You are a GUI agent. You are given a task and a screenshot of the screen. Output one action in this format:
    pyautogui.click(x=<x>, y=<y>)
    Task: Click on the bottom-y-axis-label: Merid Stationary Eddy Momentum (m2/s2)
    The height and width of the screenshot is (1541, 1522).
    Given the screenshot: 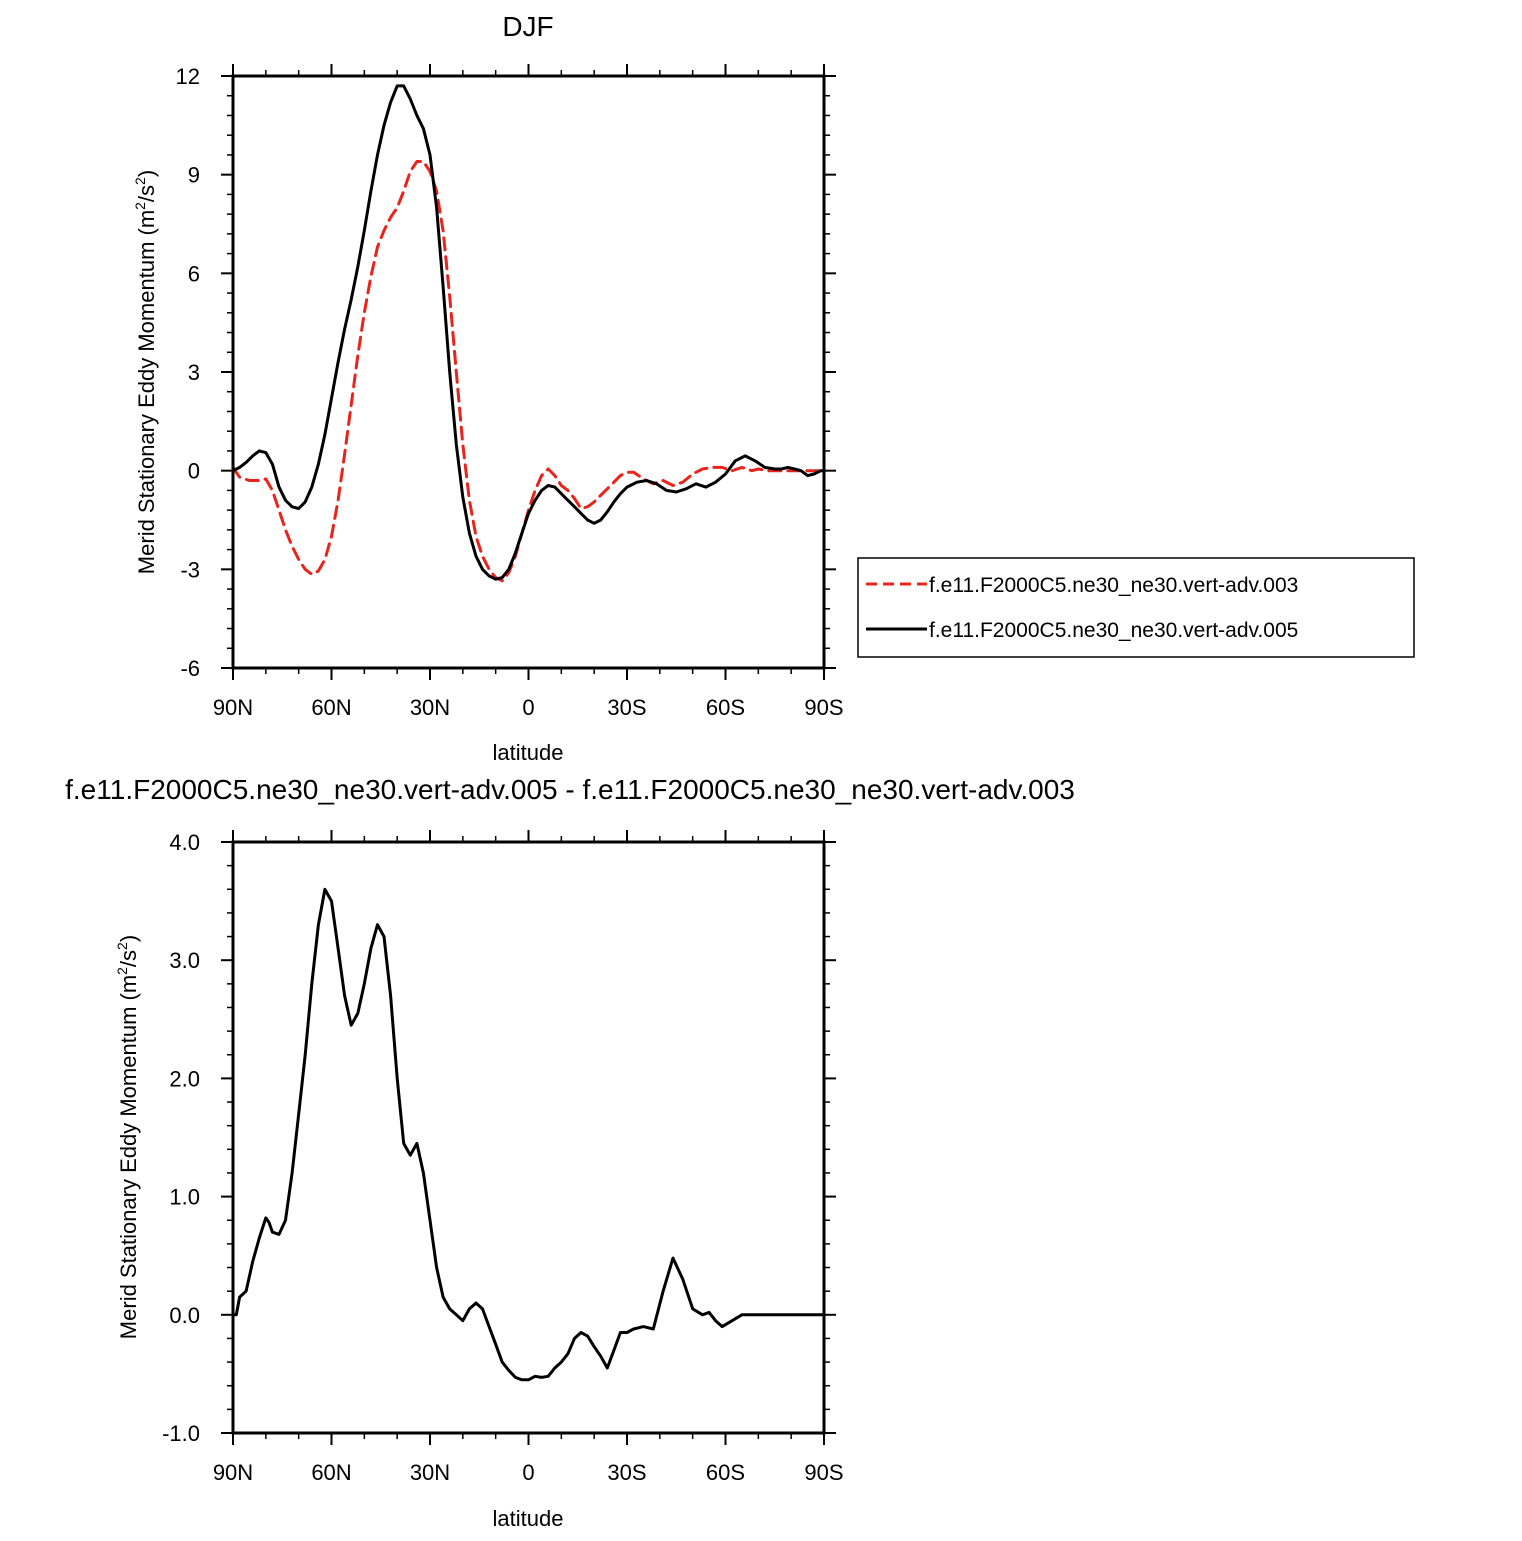 What is the action you would take?
    pyautogui.click(x=127, y=1137)
    